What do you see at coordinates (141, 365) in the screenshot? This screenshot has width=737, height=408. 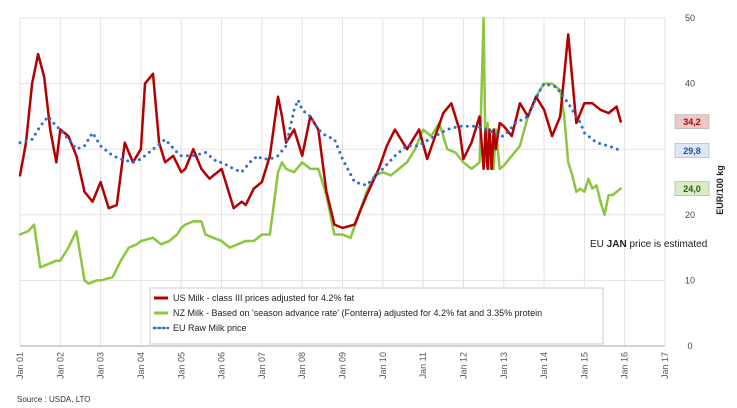 I see `x-tick-label-3: Jan 04` at bounding box center [141, 365].